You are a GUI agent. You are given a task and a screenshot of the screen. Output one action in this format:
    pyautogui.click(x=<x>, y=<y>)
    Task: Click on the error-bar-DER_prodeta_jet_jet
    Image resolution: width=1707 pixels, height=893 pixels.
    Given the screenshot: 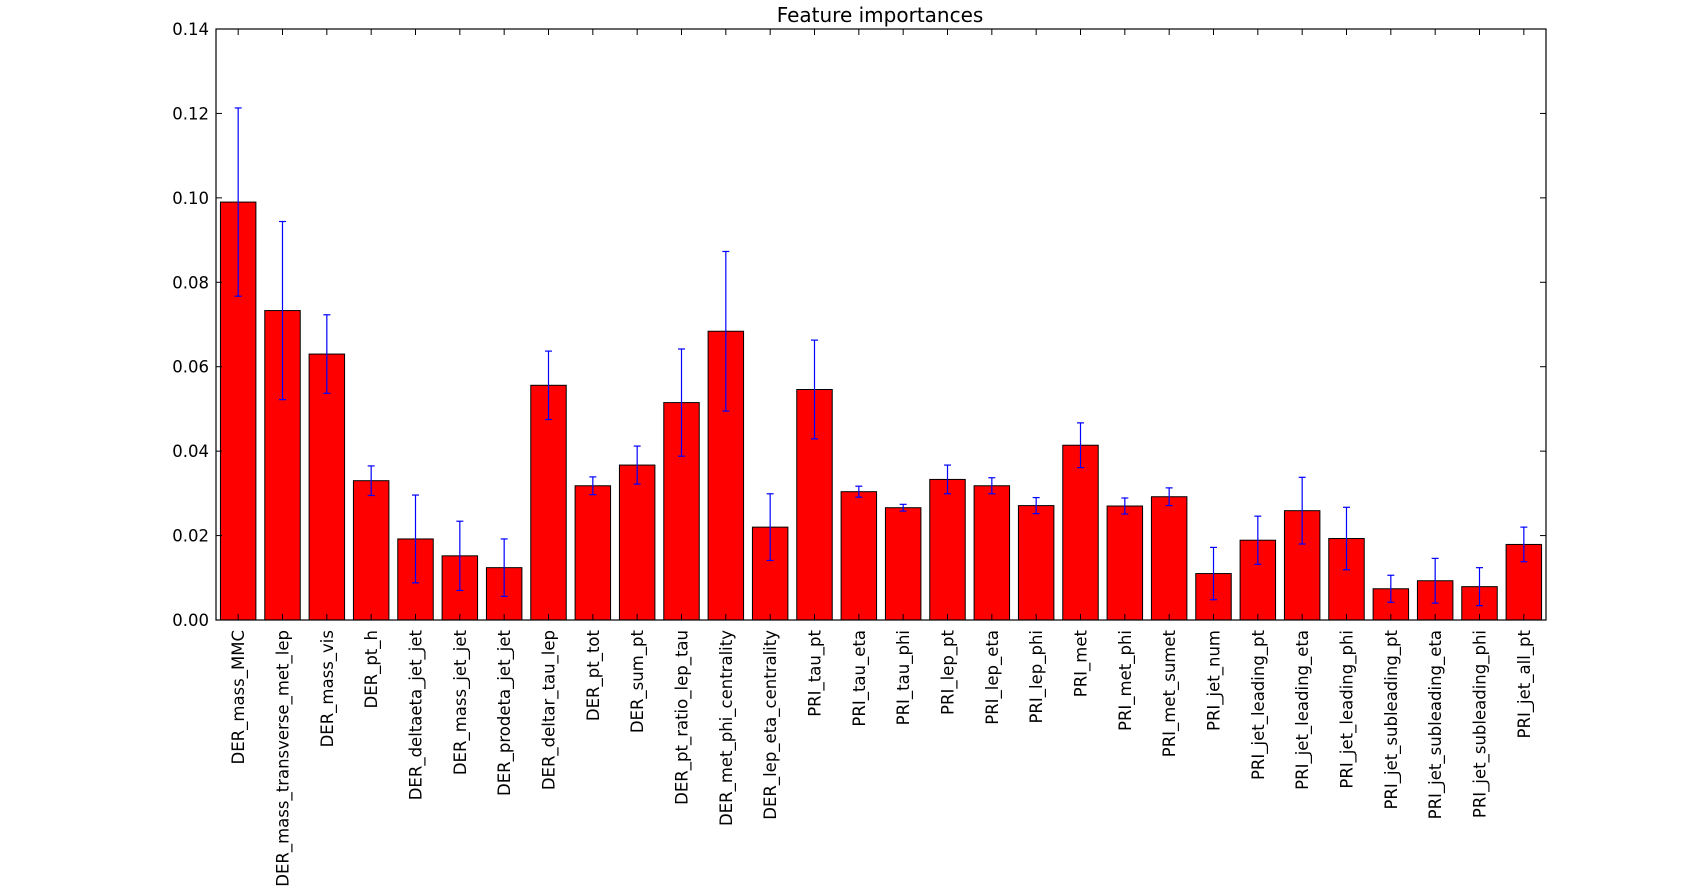 What is the action you would take?
    pyautogui.click(x=504, y=567)
    